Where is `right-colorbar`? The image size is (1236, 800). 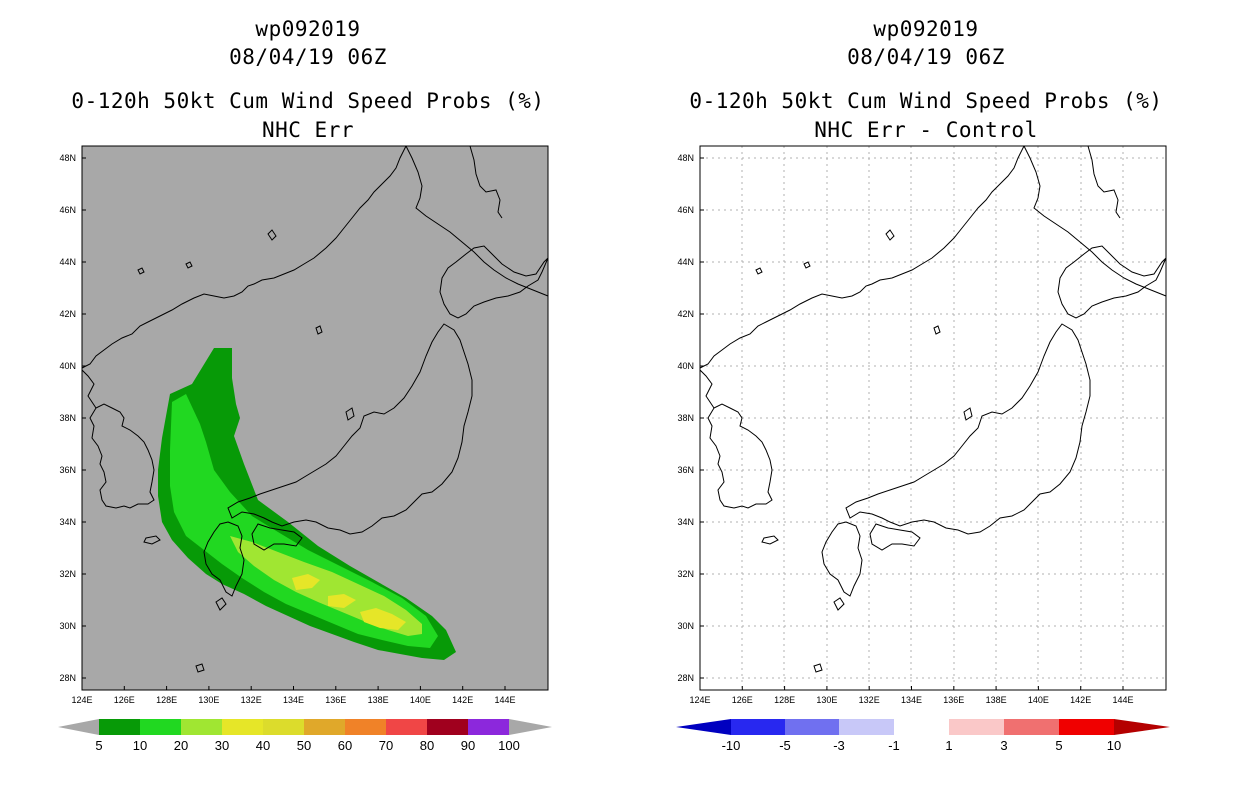
right-colorbar is located at coordinates (923, 727).